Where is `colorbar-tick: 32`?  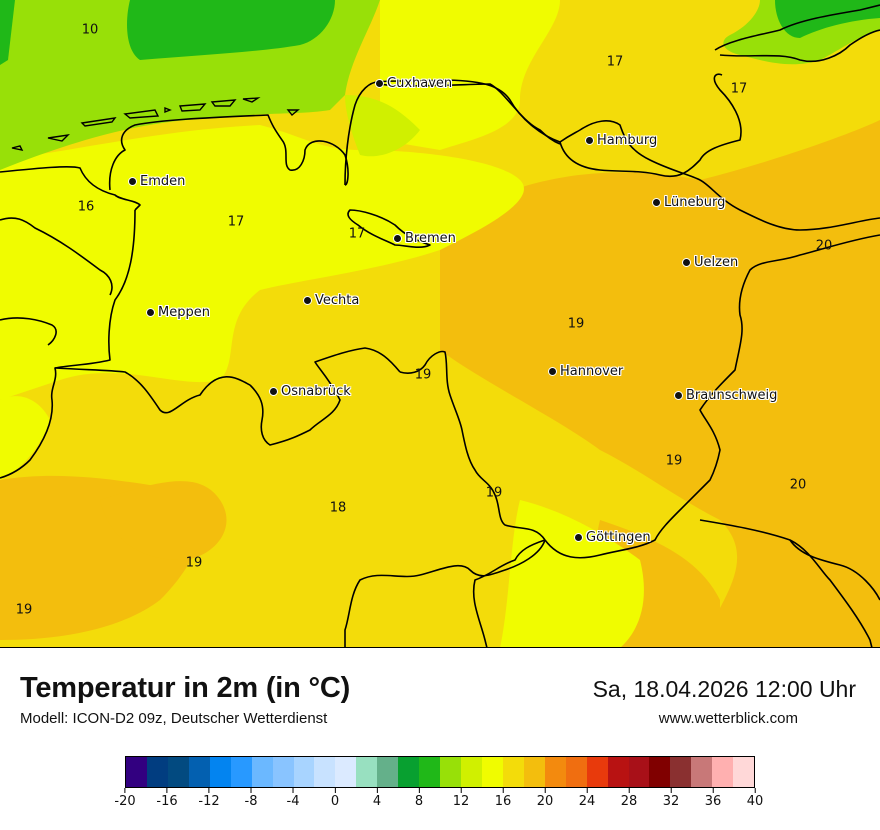
colorbar-tick: 32 is located at coordinates (671, 798).